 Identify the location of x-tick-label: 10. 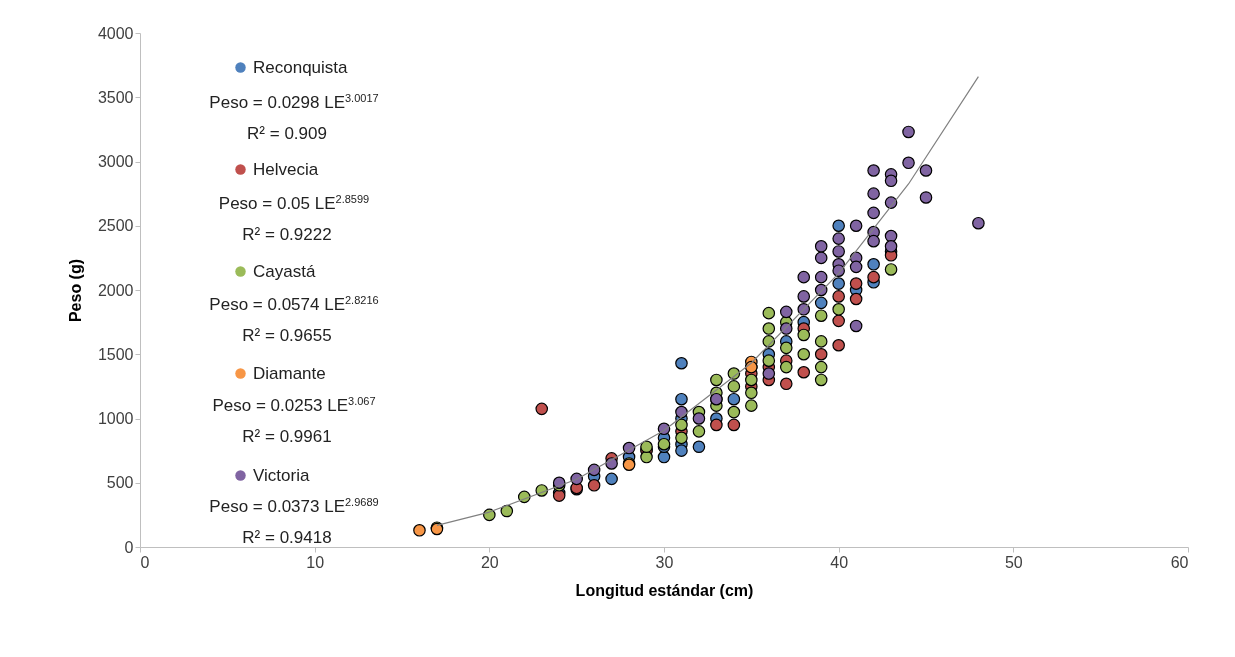
(315, 562).